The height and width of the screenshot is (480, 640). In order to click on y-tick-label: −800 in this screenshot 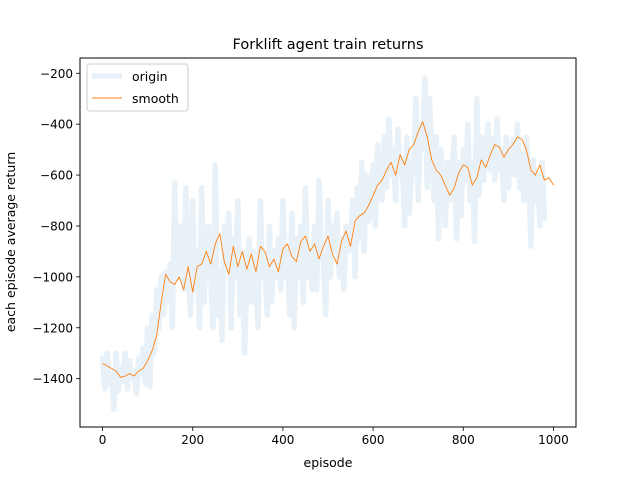, I will do `click(56, 226)`.